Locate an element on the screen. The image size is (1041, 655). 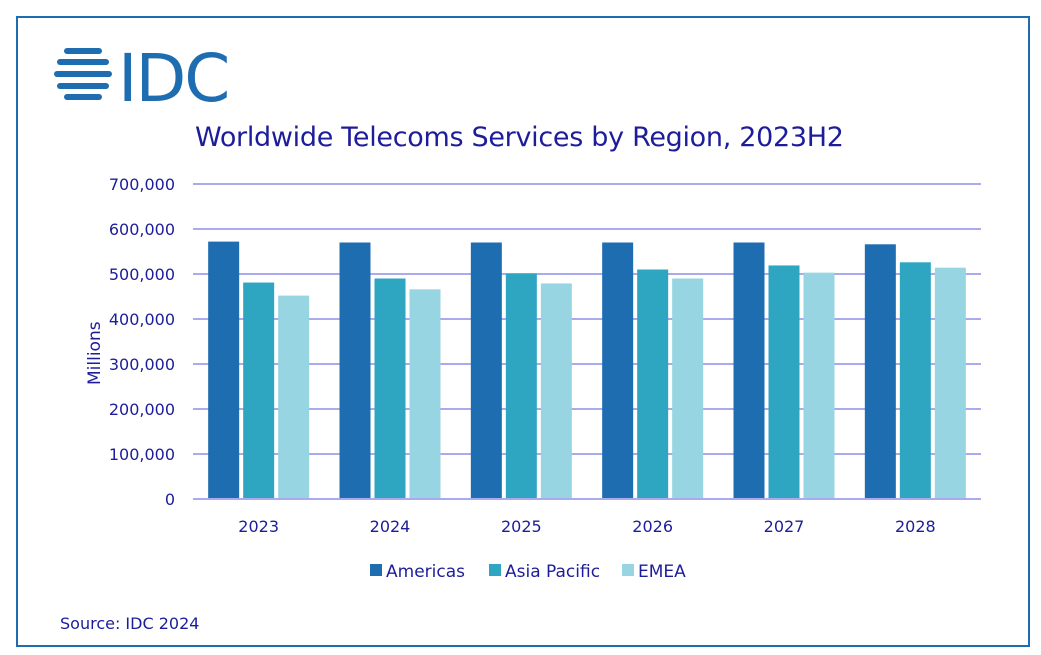
source-note: Source: IDC 2024 is located at coordinates (130, 623).